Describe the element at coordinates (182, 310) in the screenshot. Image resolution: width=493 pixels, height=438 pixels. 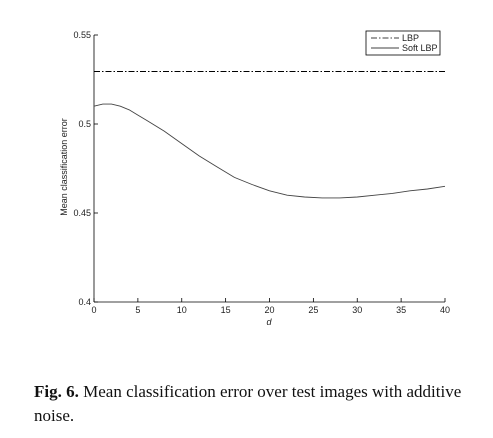
I see `x-tick-label: 10` at that location.